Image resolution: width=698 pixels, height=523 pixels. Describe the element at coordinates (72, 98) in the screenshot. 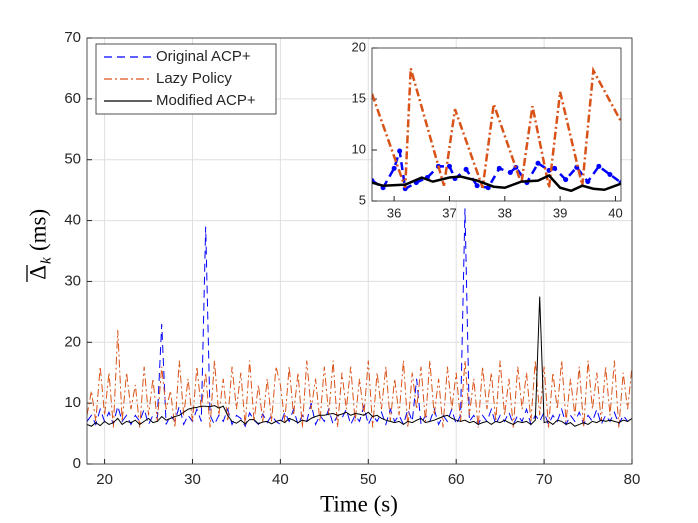

I see `y-tick-label: 60` at that location.